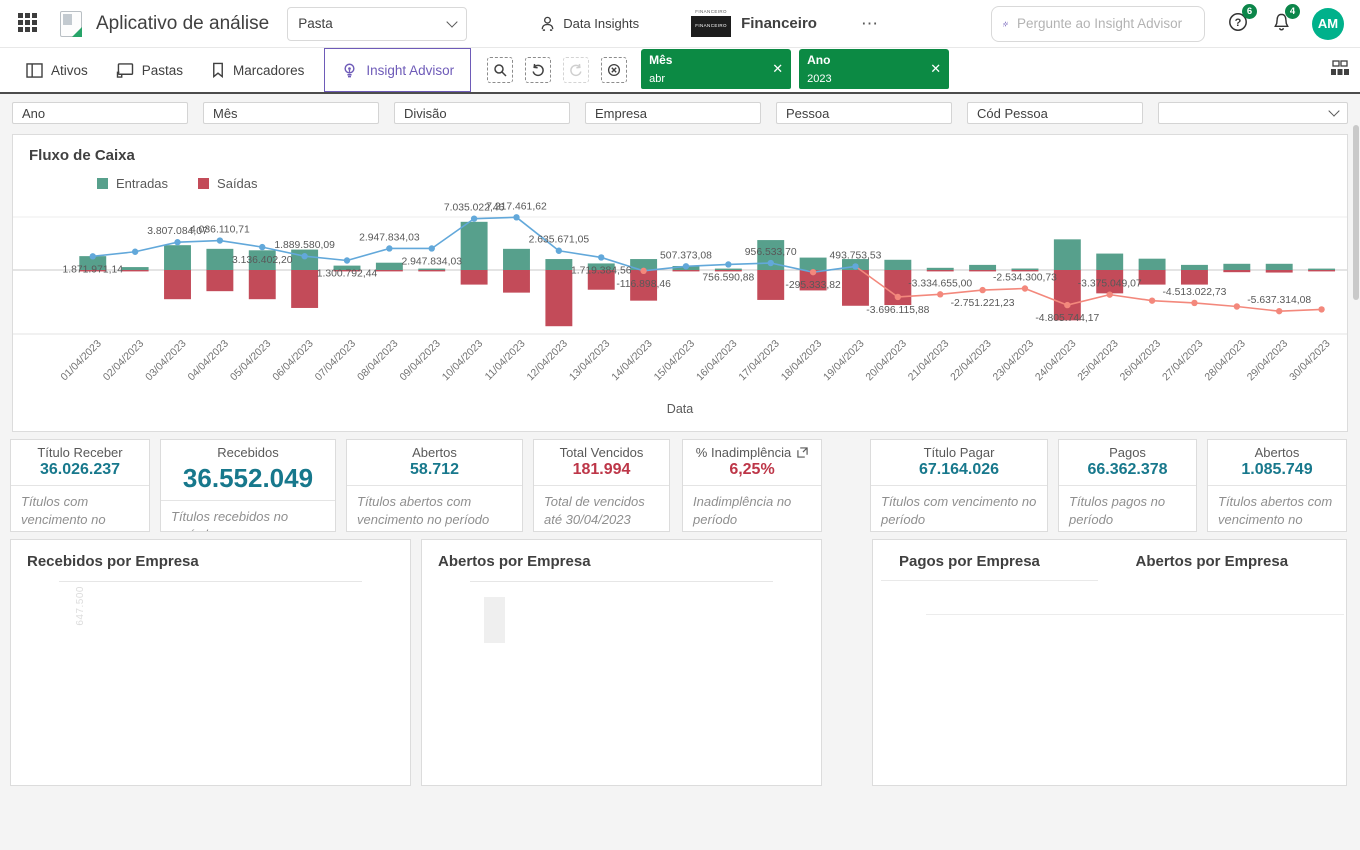  I want to click on svg-text: 7.035.022,46, so click(474, 208).